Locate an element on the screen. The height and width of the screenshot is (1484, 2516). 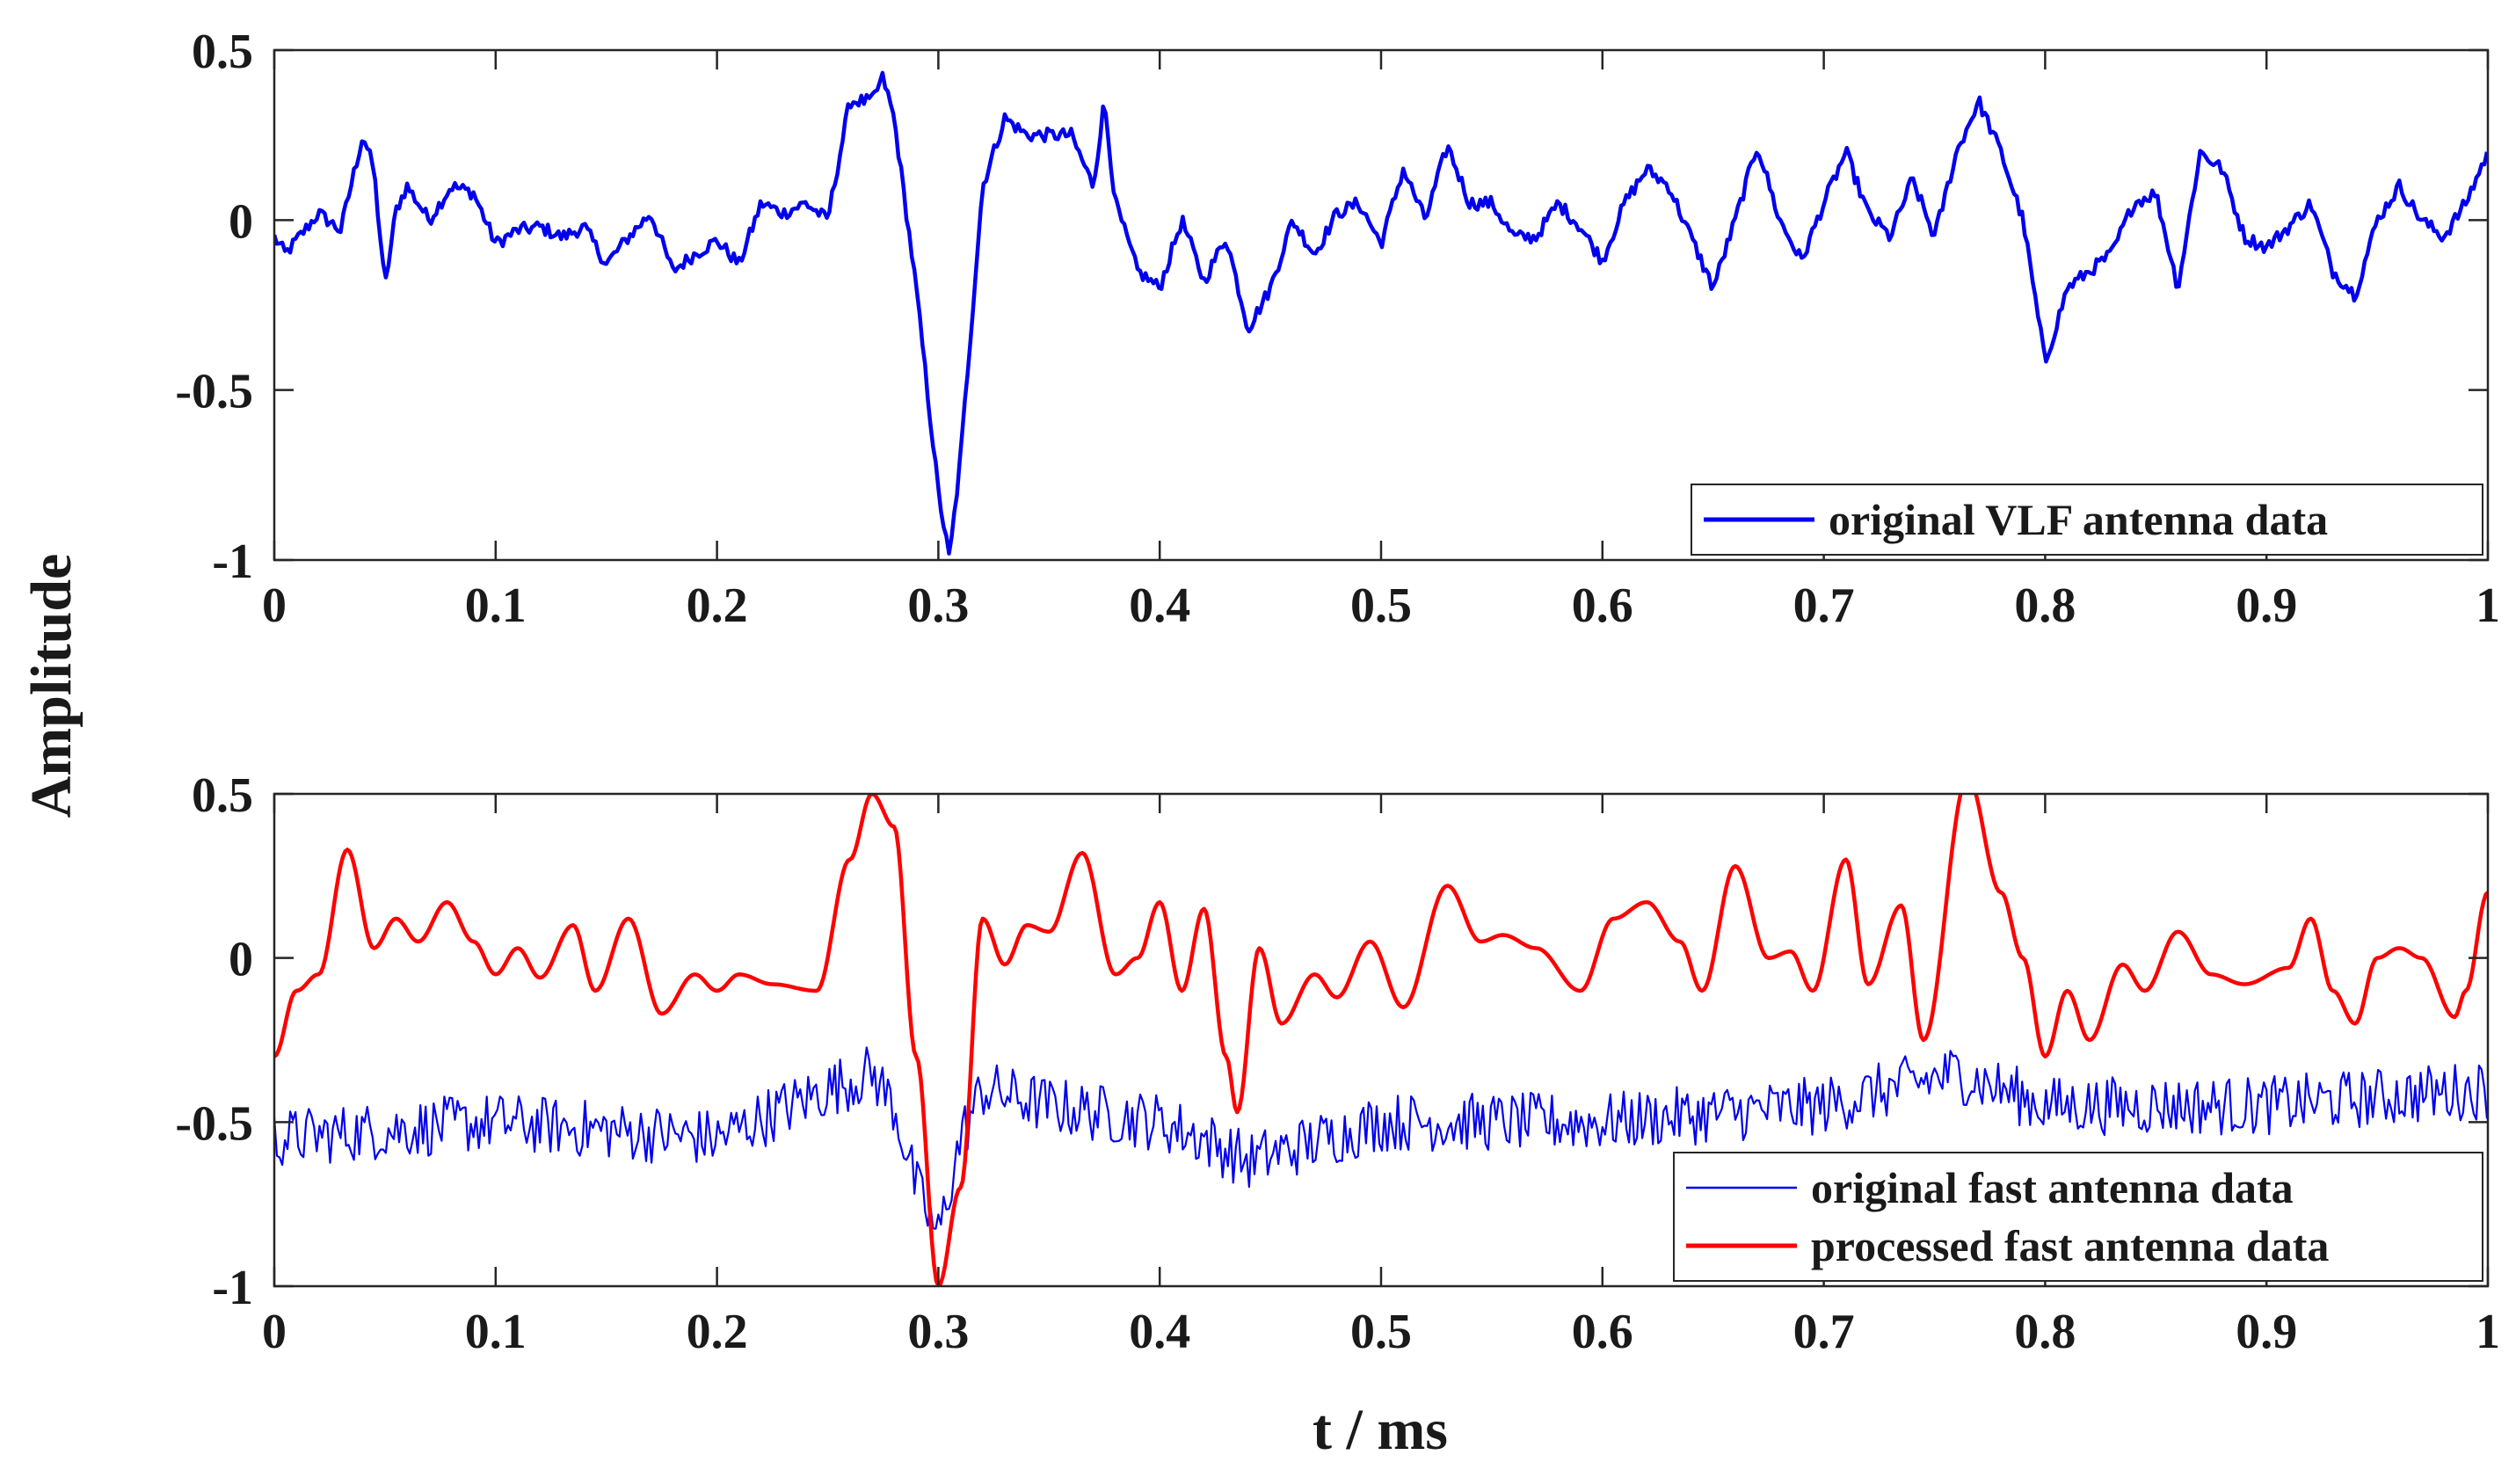
legend: original VLF antenna data is located at coordinates (2087, 520).